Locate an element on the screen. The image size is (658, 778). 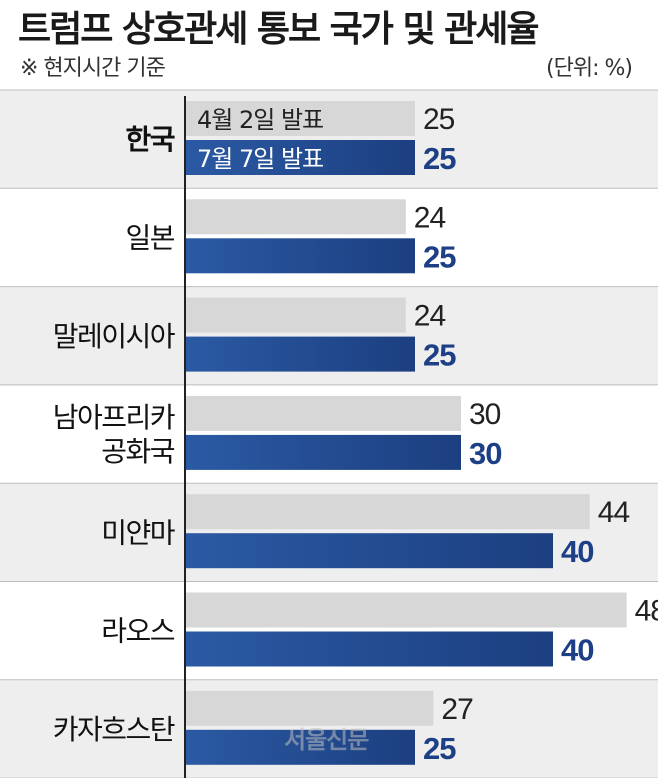
unit-label: (단위: %) is located at coordinates (589, 68).